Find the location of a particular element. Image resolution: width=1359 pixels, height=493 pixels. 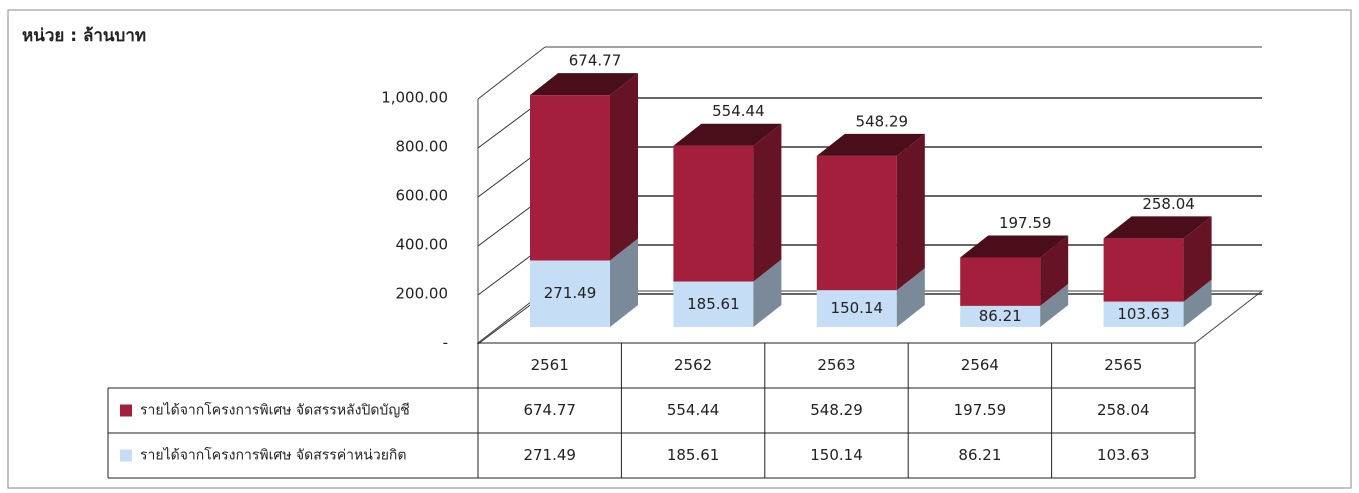

value-label: 103.63 is located at coordinates (1143, 314).